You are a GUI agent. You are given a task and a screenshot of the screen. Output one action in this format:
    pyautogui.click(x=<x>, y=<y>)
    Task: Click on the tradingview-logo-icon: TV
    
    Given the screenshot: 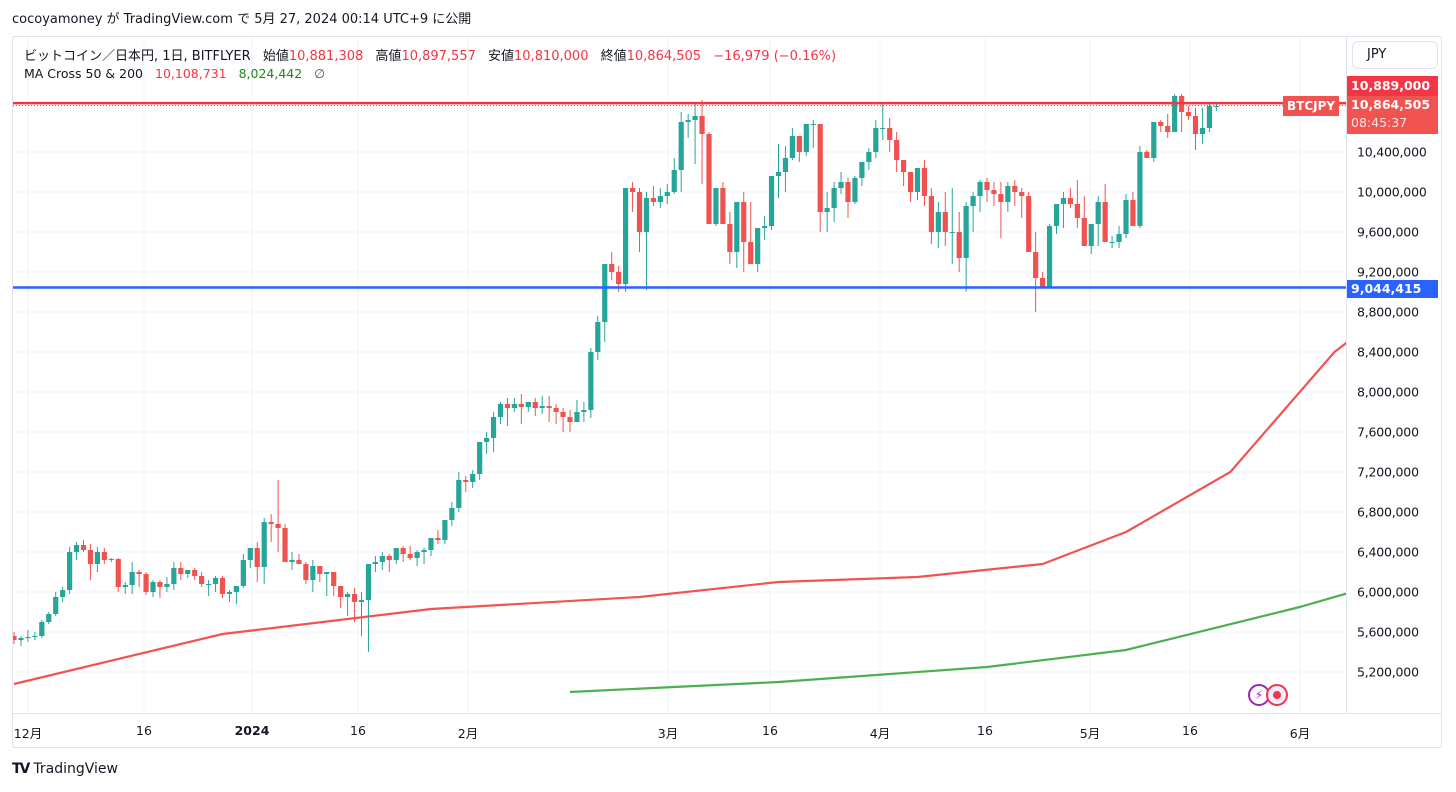 What is the action you would take?
    pyautogui.click(x=21, y=769)
    